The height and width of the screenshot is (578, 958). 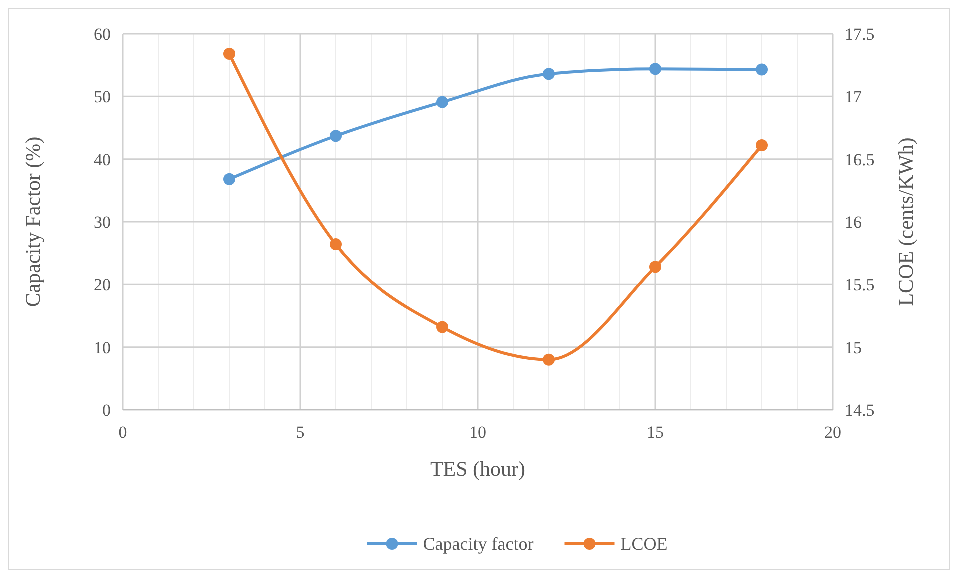 What do you see at coordinates (102, 222) in the screenshot?
I see `y-tick-label: 30` at bounding box center [102, 222].